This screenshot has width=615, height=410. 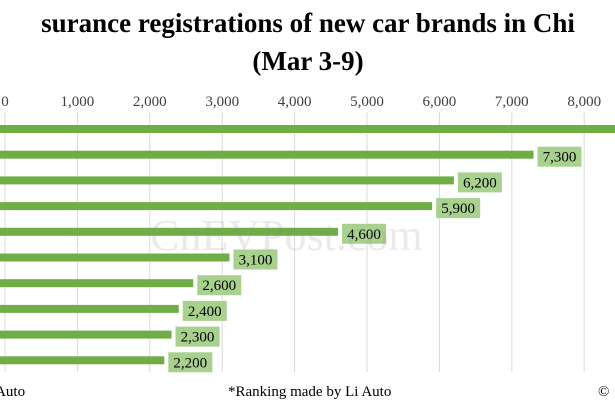 What do you see at coordinates (13, 392) in the screenshot?
I see `footer-source-left: i Auto` at bounding box center [13, 392].